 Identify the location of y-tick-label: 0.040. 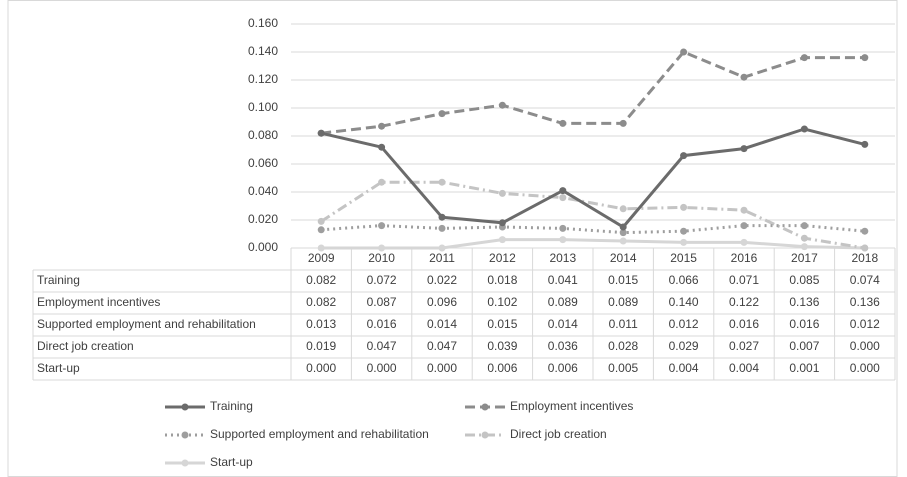
(263, 191).